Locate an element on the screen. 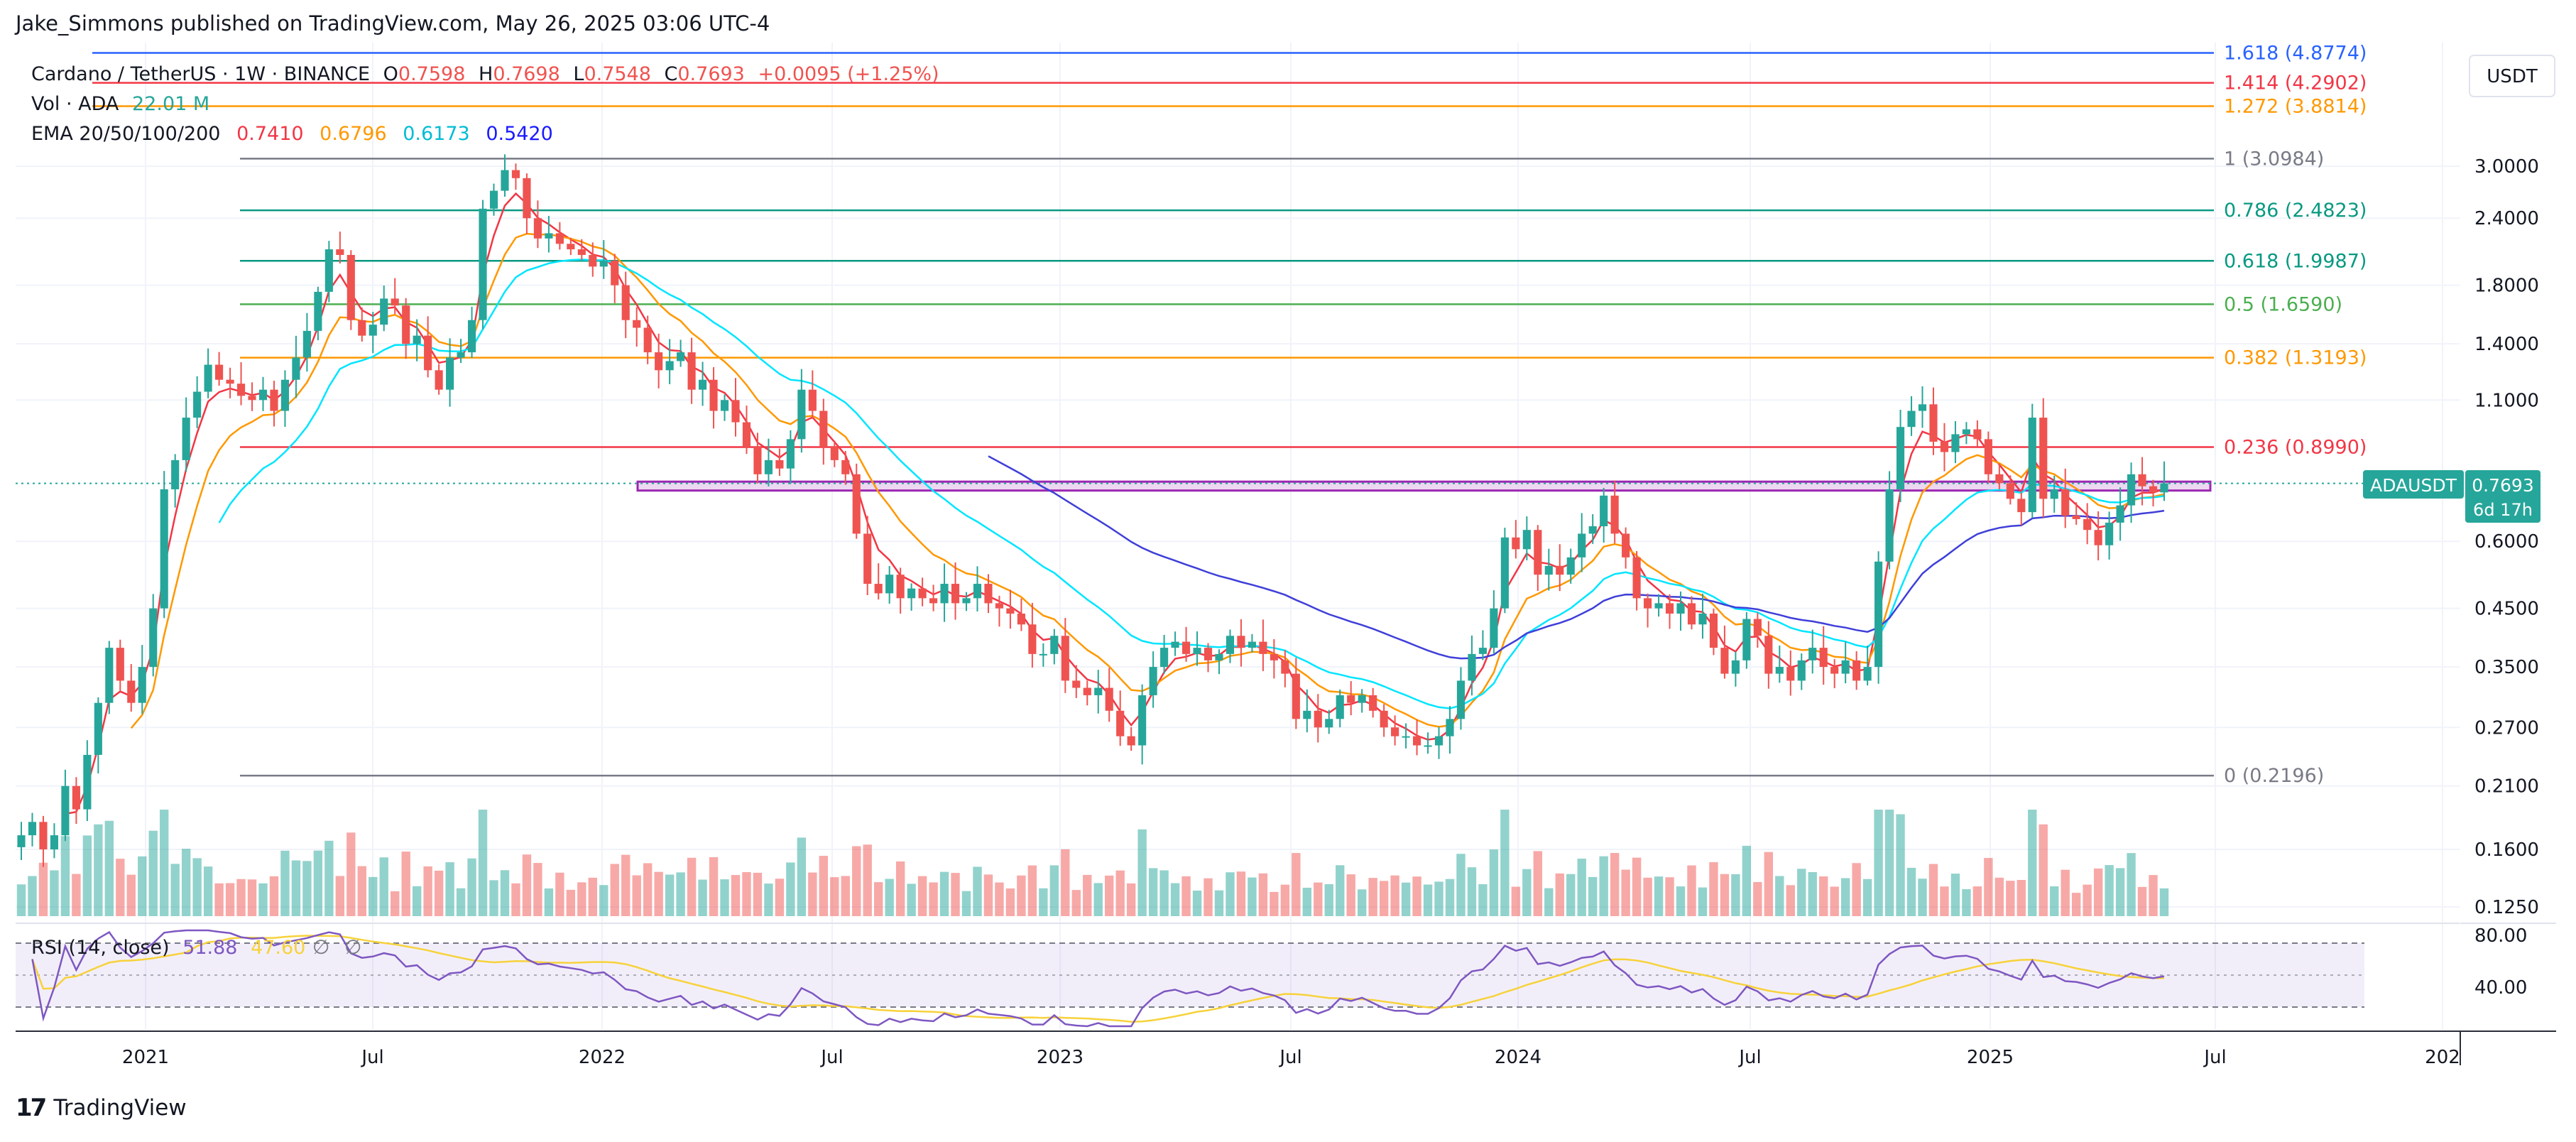  time-axis: 2021 Jul 2022 Jul 2023 Jul 2024 Jul 2025 Jul 202 is located at coordinates (1291, 1057).